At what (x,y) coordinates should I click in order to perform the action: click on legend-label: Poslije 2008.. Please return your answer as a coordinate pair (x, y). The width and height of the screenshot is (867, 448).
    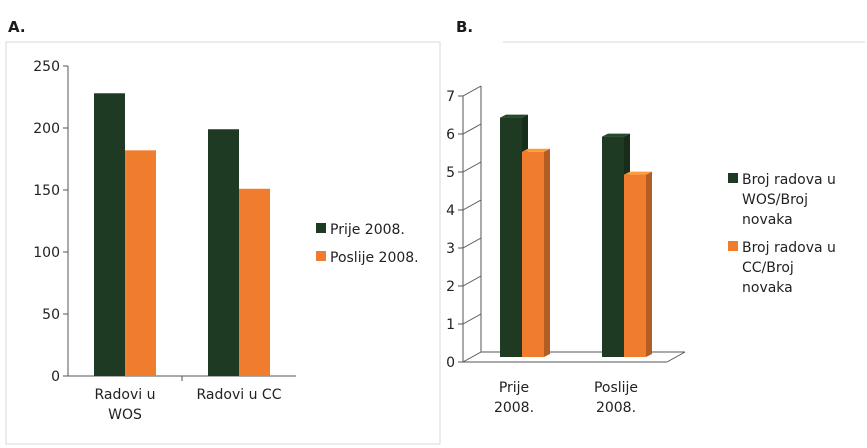
    Looking at the image, I should click on (374, 258).